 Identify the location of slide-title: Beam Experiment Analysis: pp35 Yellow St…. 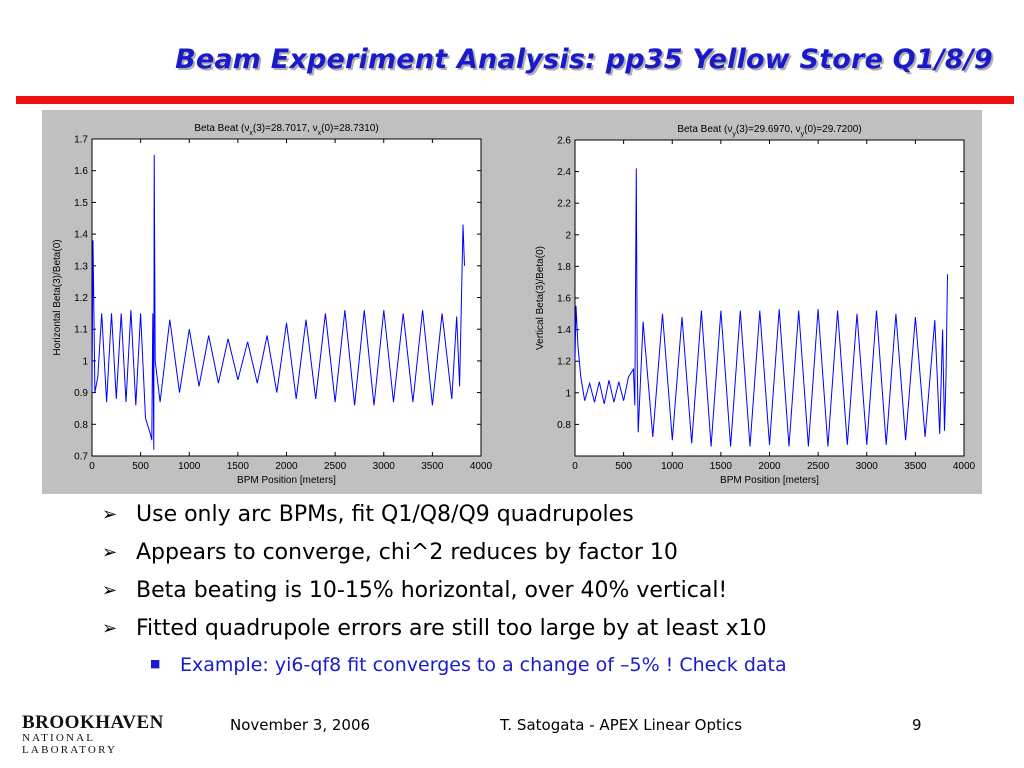
(512, 59).